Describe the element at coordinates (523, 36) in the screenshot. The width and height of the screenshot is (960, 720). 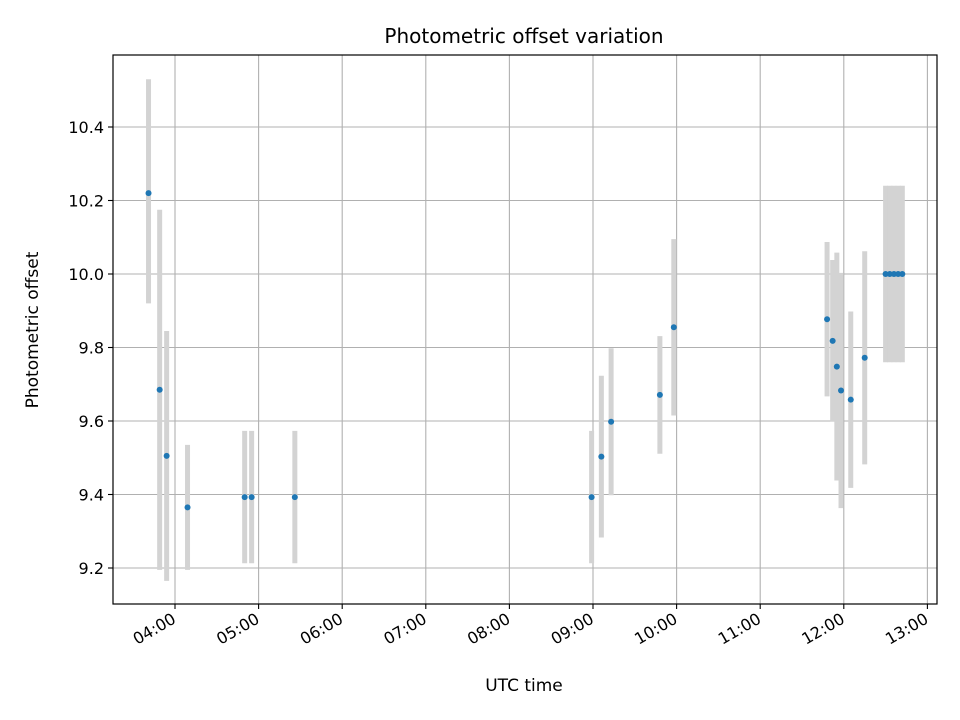
I see `chart-title: Photometric offset variation` at that location.